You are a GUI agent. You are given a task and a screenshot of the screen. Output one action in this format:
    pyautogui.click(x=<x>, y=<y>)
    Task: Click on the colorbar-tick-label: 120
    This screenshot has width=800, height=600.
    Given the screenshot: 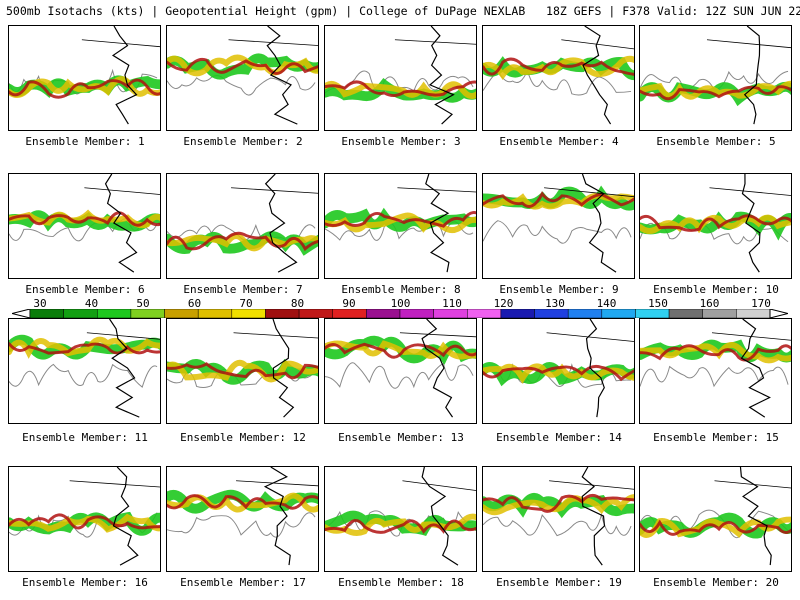 What is the action you would take?
    pyautogui.click(x=503, y=303)
    